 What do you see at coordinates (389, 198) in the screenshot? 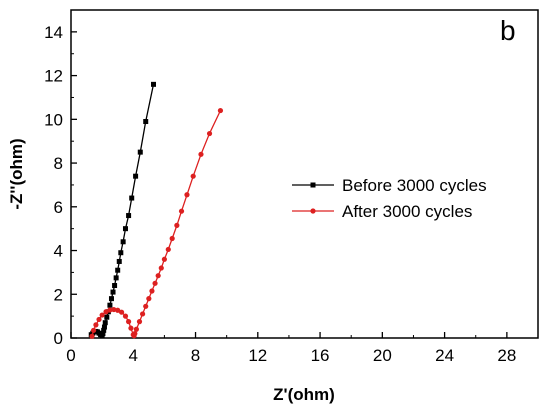
I see `legend: Before 3000 cycles After 3000 cycles` at bounding box center [389, 198].